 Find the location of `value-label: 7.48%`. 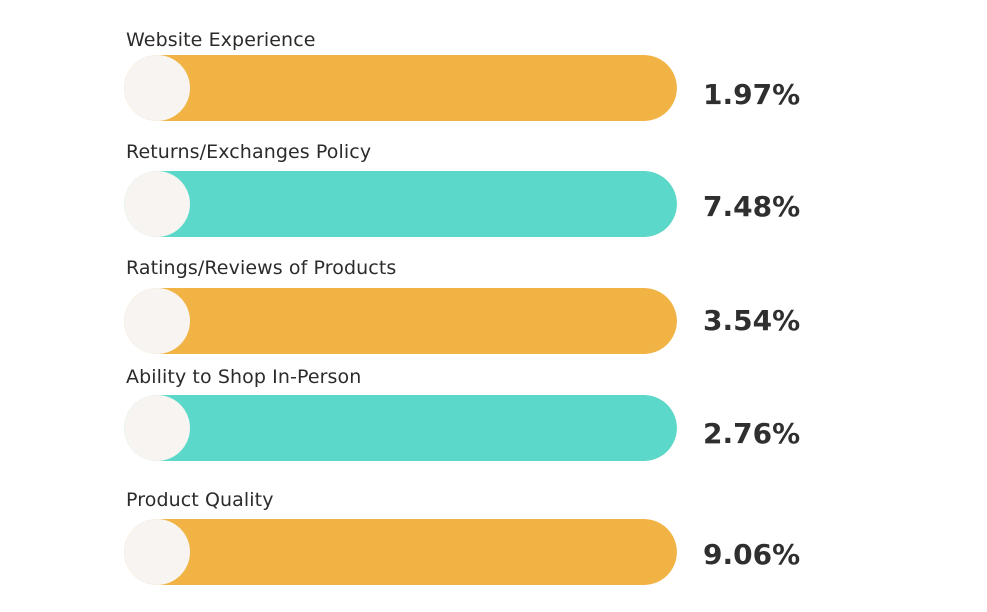

value-label: 7.48% is located at coordinates (752, 206).